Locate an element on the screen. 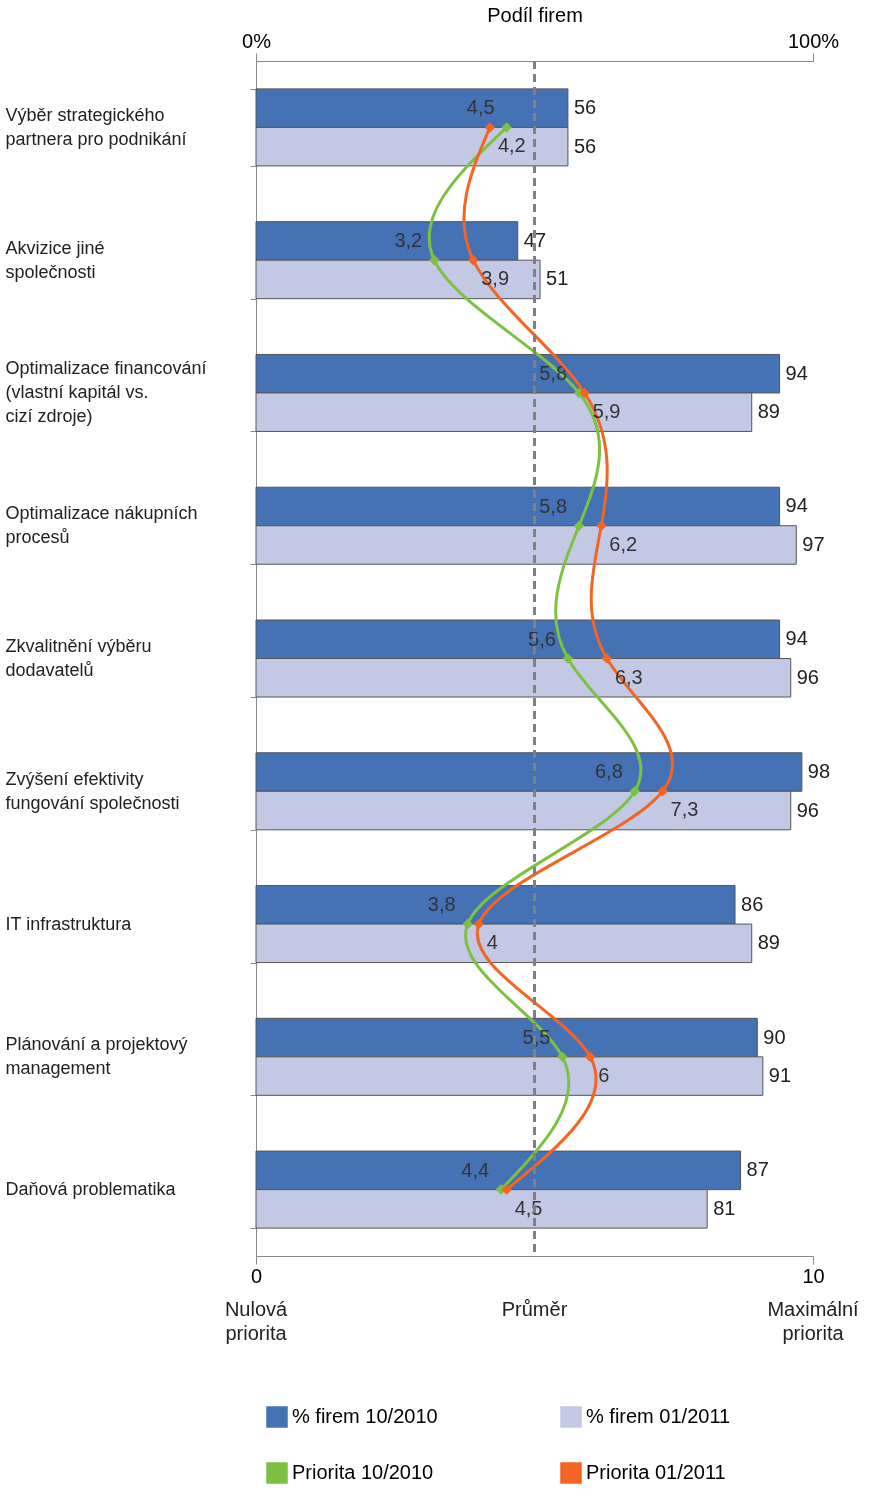 The image size is (896, 1506). y-tick-label: Zvýšení efektivity fungování společnosti is located at coordinates (92, 790).